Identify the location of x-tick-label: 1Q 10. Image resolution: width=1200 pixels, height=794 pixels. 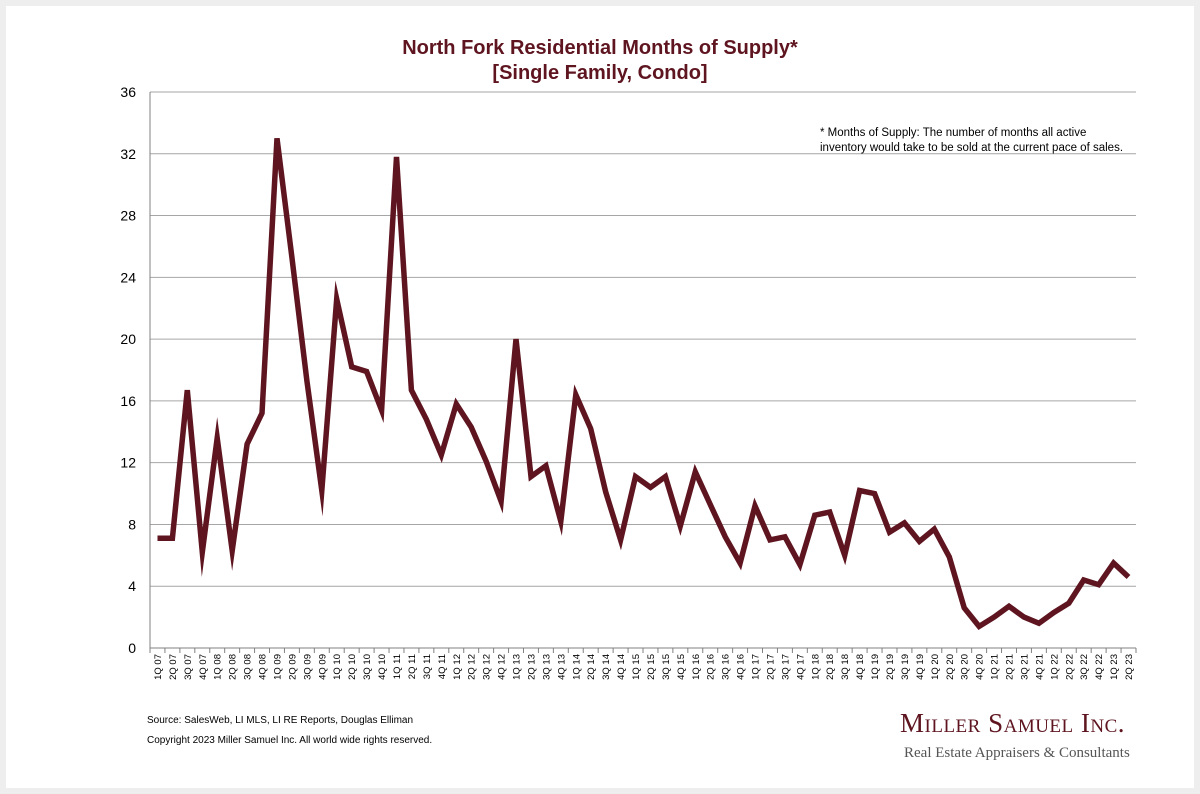
(337, 667).